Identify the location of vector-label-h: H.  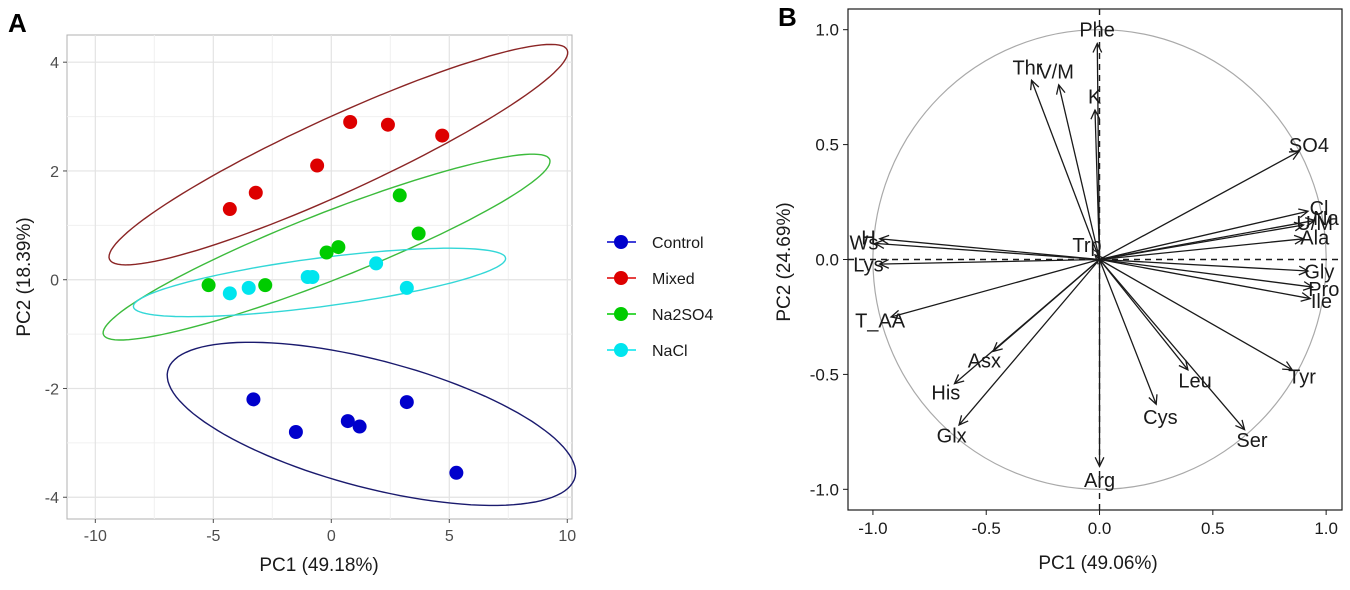
(868, 239).